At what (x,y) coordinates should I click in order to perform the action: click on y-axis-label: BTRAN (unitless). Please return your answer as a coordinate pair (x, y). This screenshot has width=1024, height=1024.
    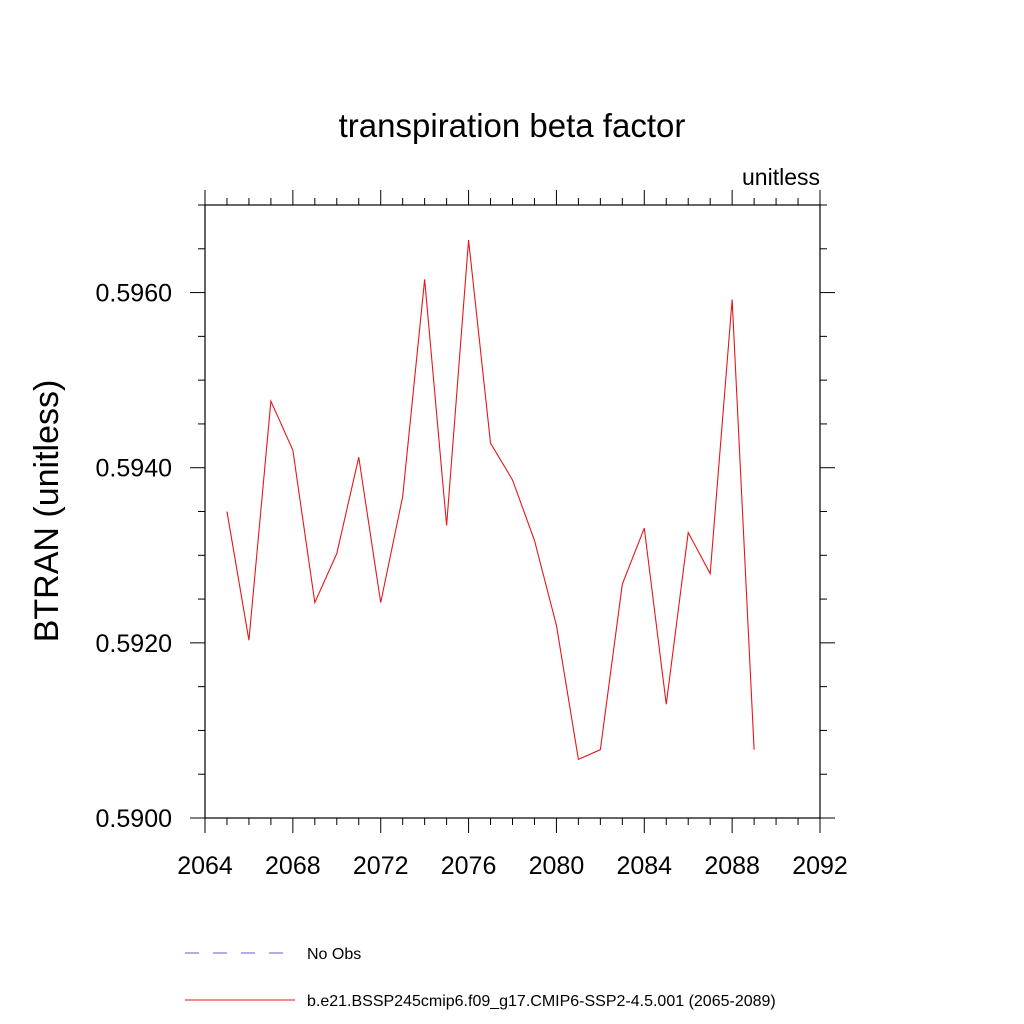
    Looking at the image, I should click on (47, 511).